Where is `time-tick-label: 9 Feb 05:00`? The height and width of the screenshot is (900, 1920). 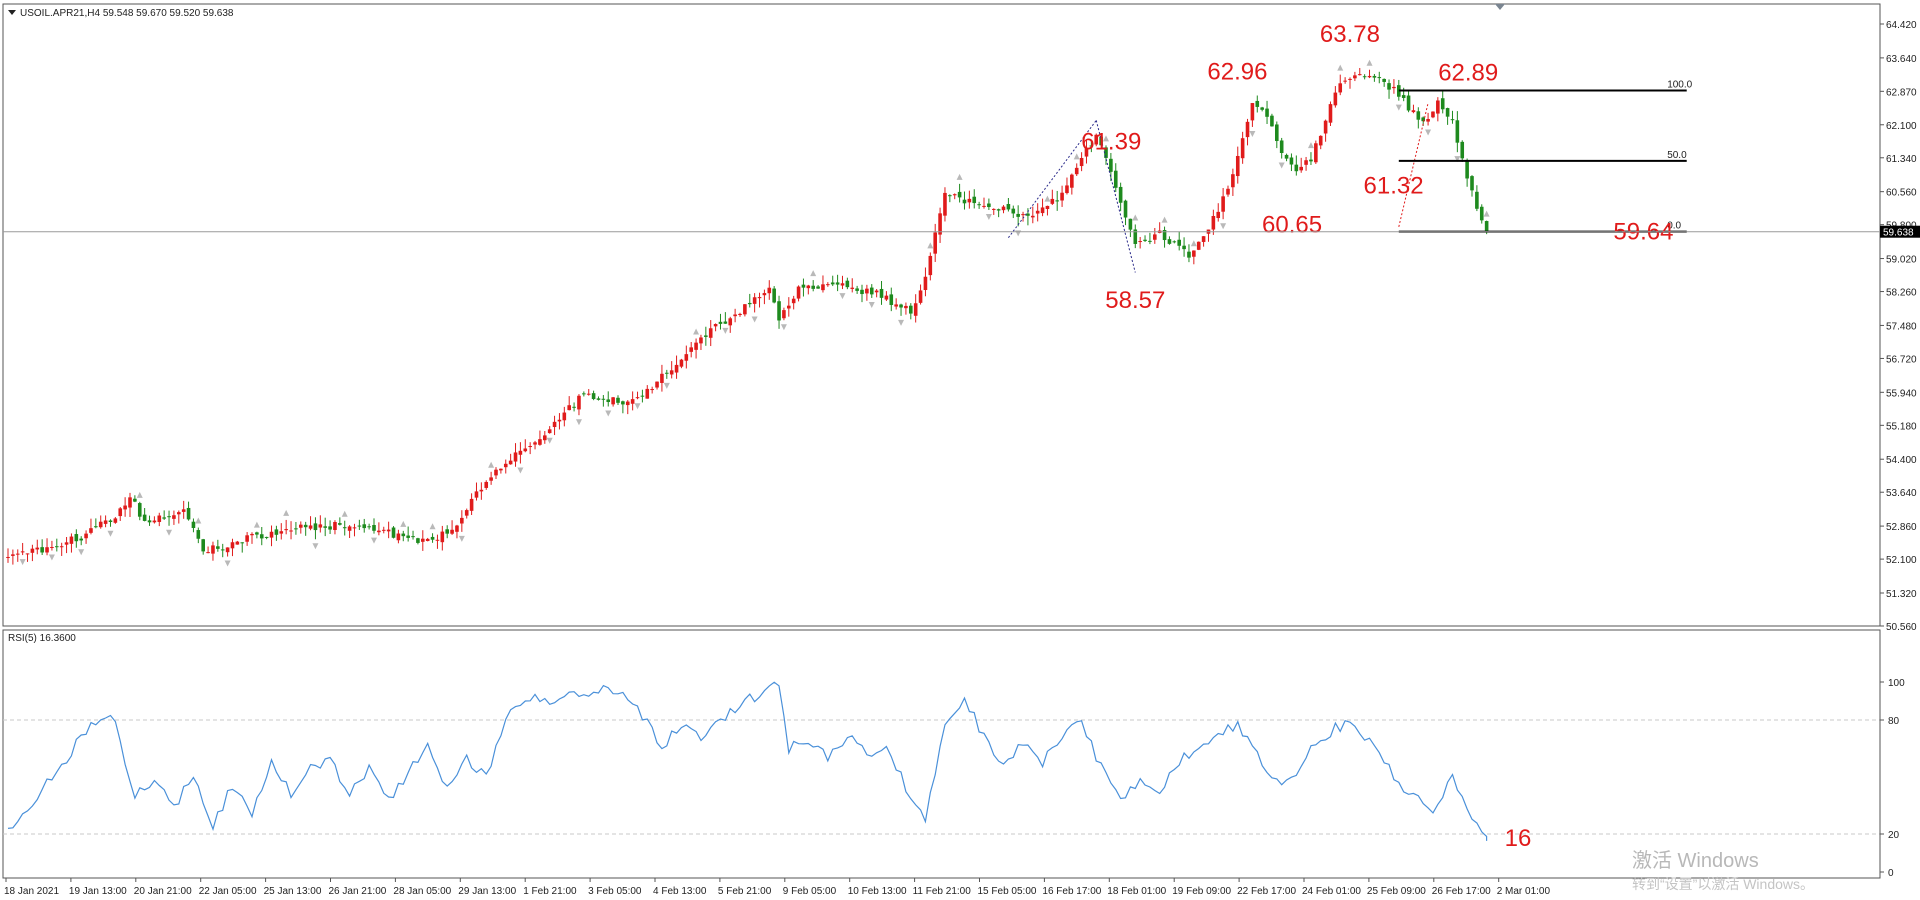 time-tick-label: 9 Feb 05:00 is located at coordinates (810, 891).